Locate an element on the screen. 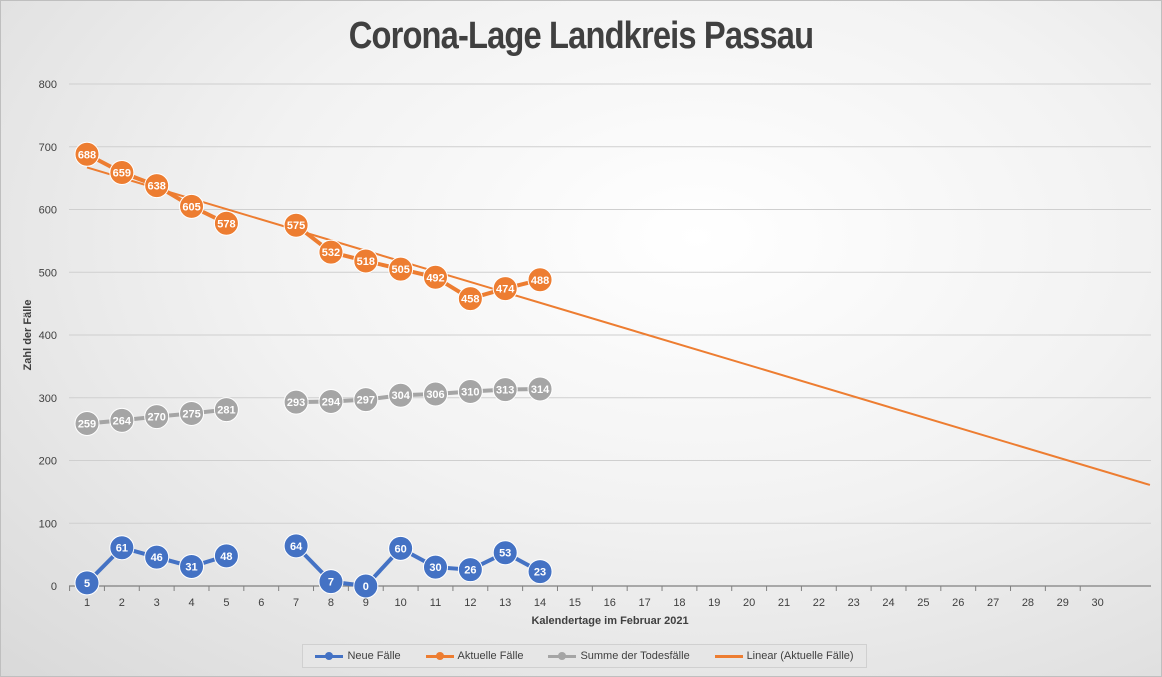 The width and height of the screenshot is (1162, 677). data-label-neue-f-lle: 7 is located at coordinates (331, 583).